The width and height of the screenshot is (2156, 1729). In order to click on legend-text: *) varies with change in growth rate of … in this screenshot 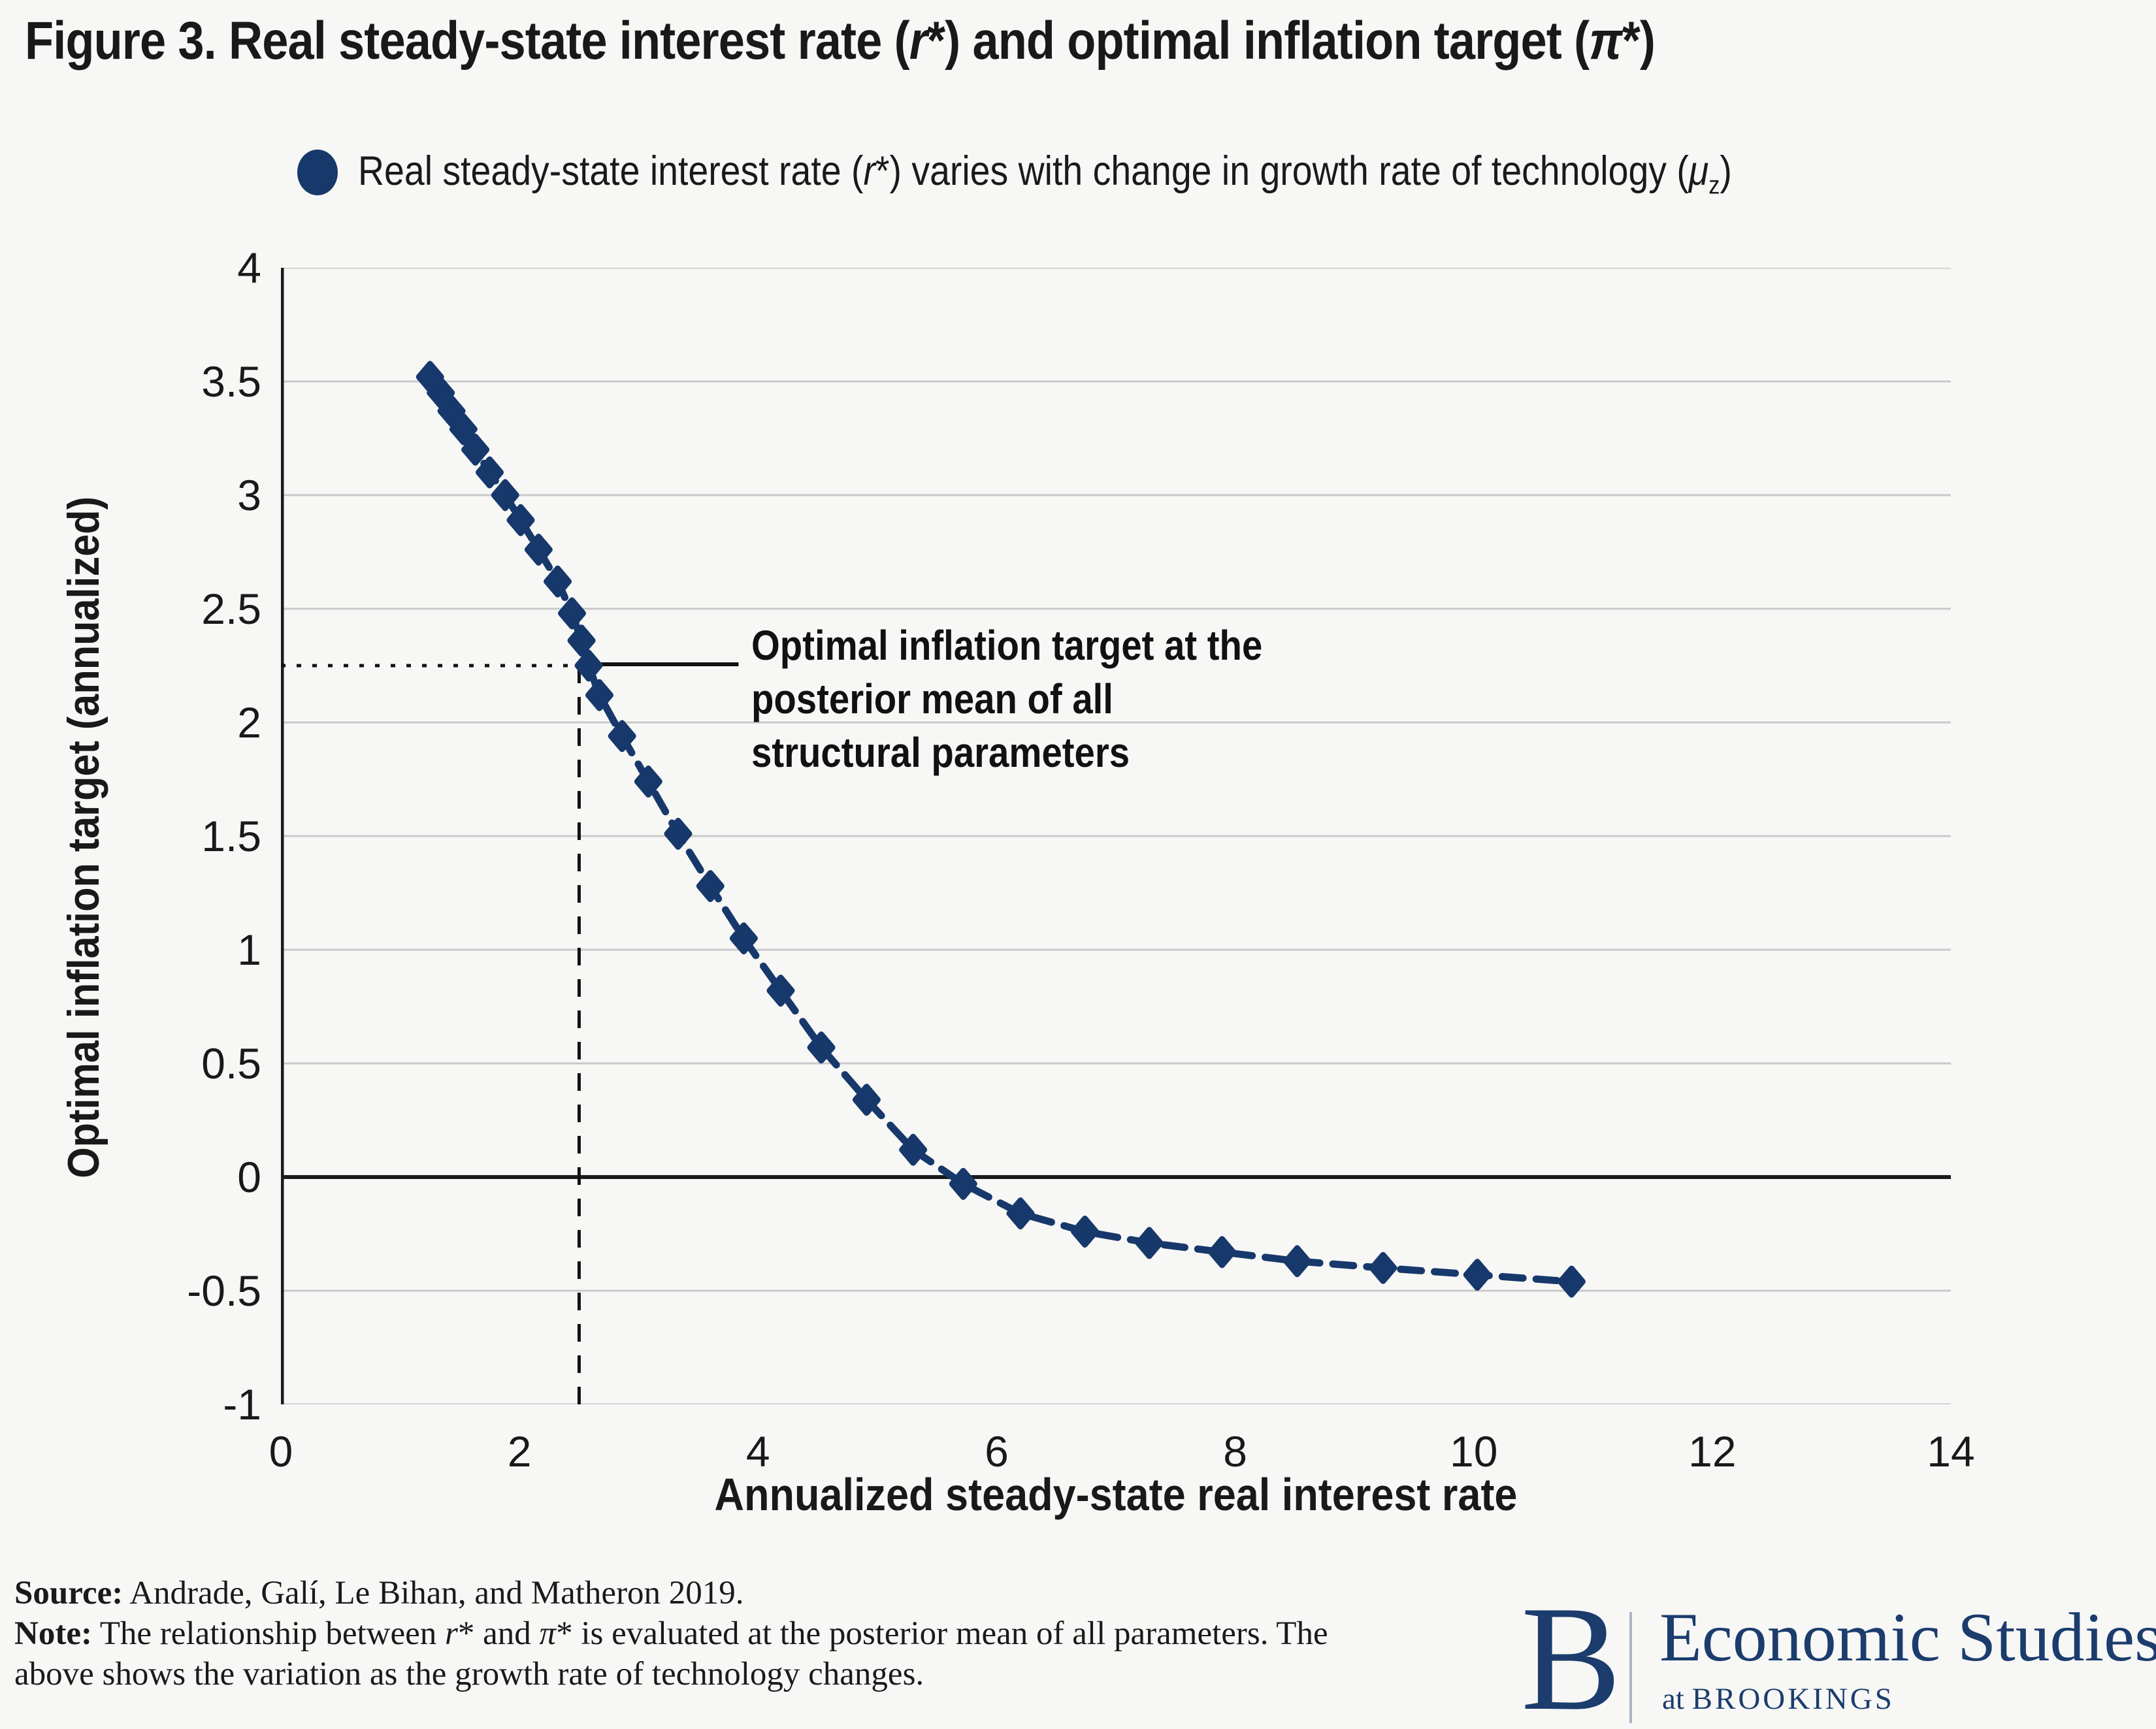, I will do `click(1282, 171)`.